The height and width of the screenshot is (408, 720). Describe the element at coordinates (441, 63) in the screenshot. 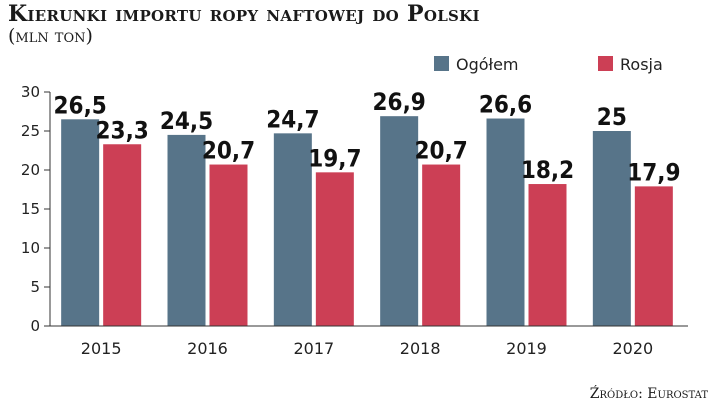

I see `legend-swatch-ogolem` at that location.